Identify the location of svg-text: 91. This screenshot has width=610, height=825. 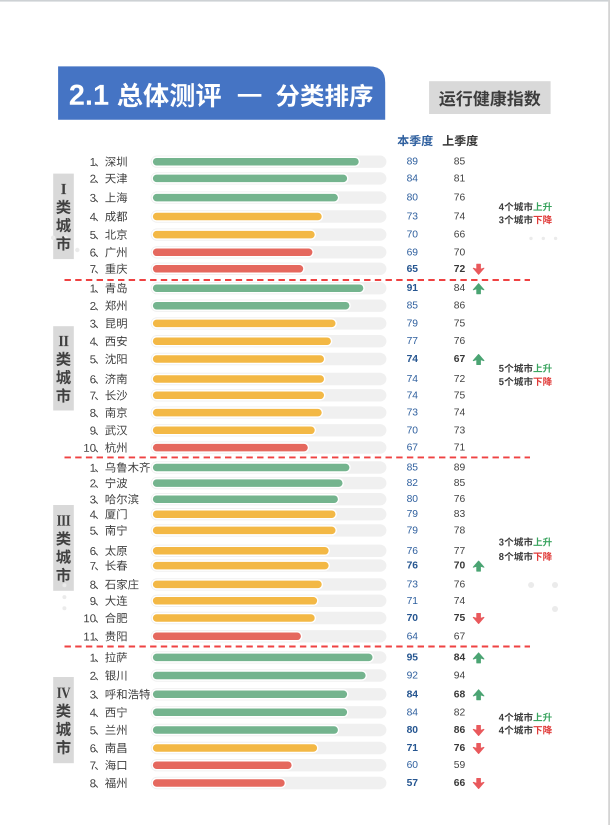
(413, 288).